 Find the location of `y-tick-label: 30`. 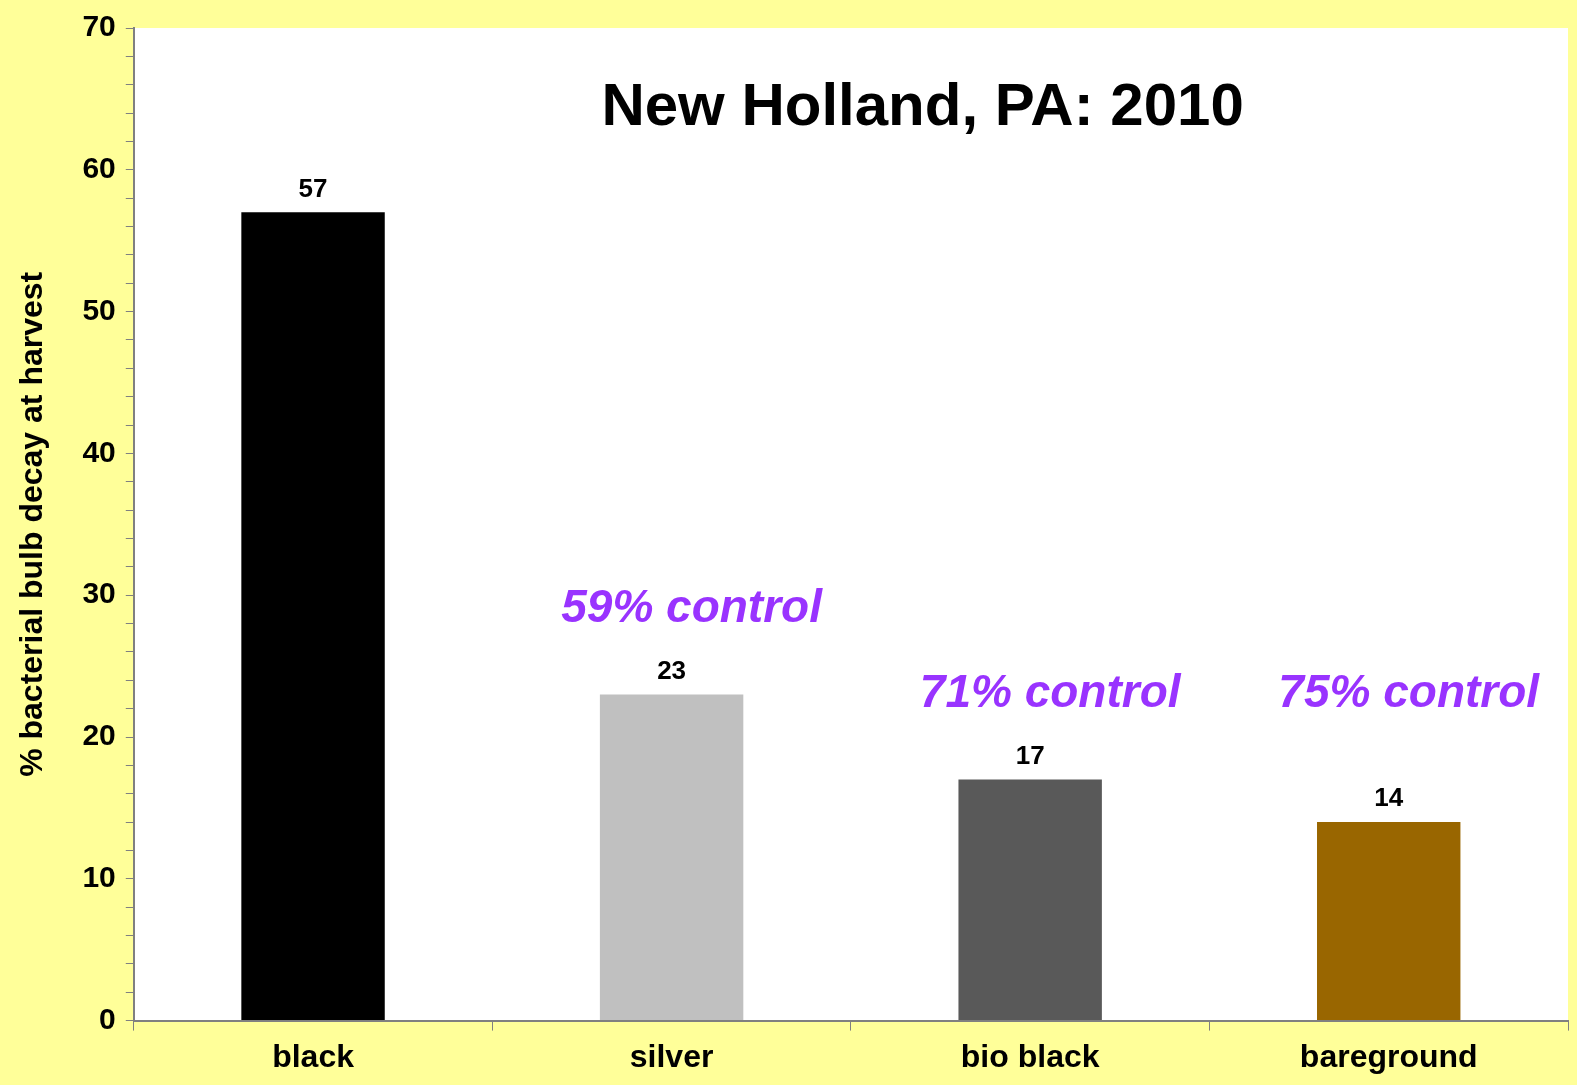

y-tick-label: 30 is located at coordinates (99, 593).